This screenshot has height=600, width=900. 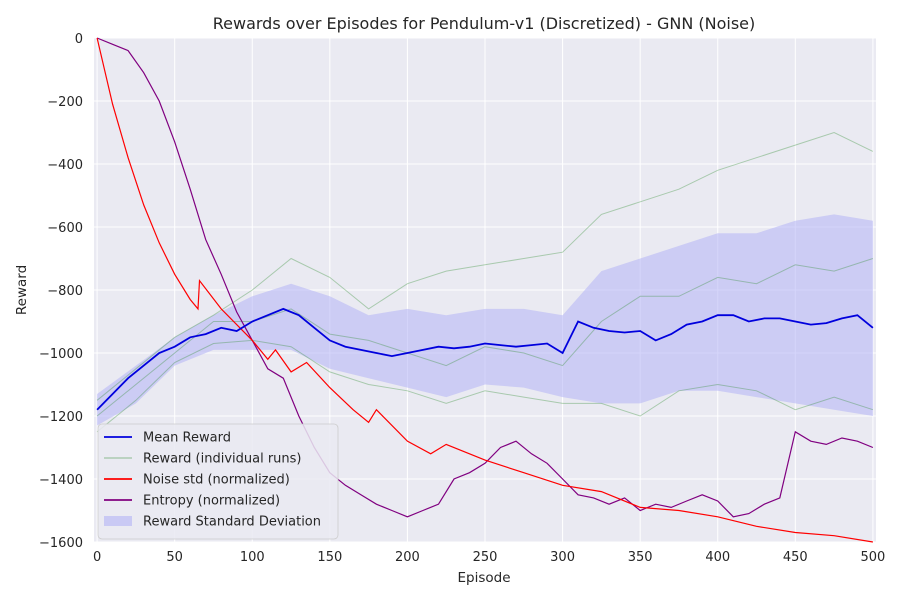 What do you see at coordinates (717, 557) in the screenshot?
I see `x-tick-label: 400` at bounding box center [717, 557].